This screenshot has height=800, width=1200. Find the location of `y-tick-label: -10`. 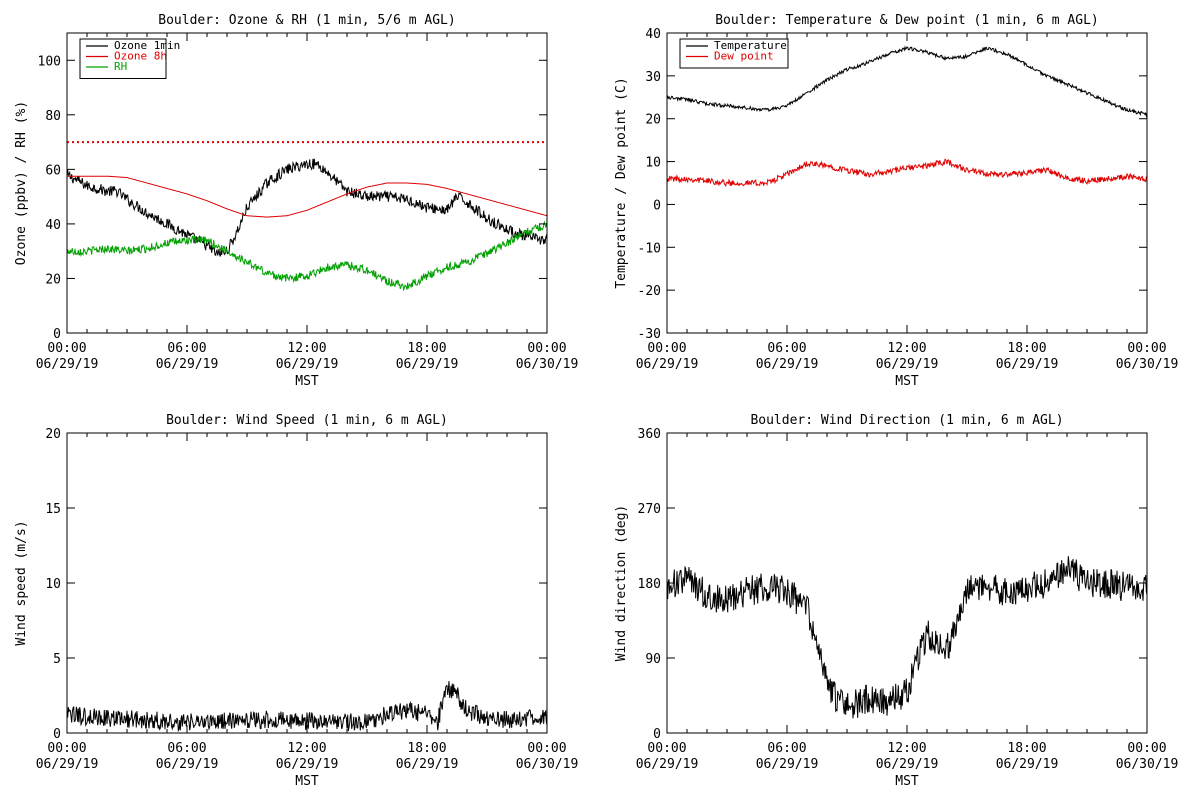

y-tick-label: -10 is located at coordinates (649, 248).